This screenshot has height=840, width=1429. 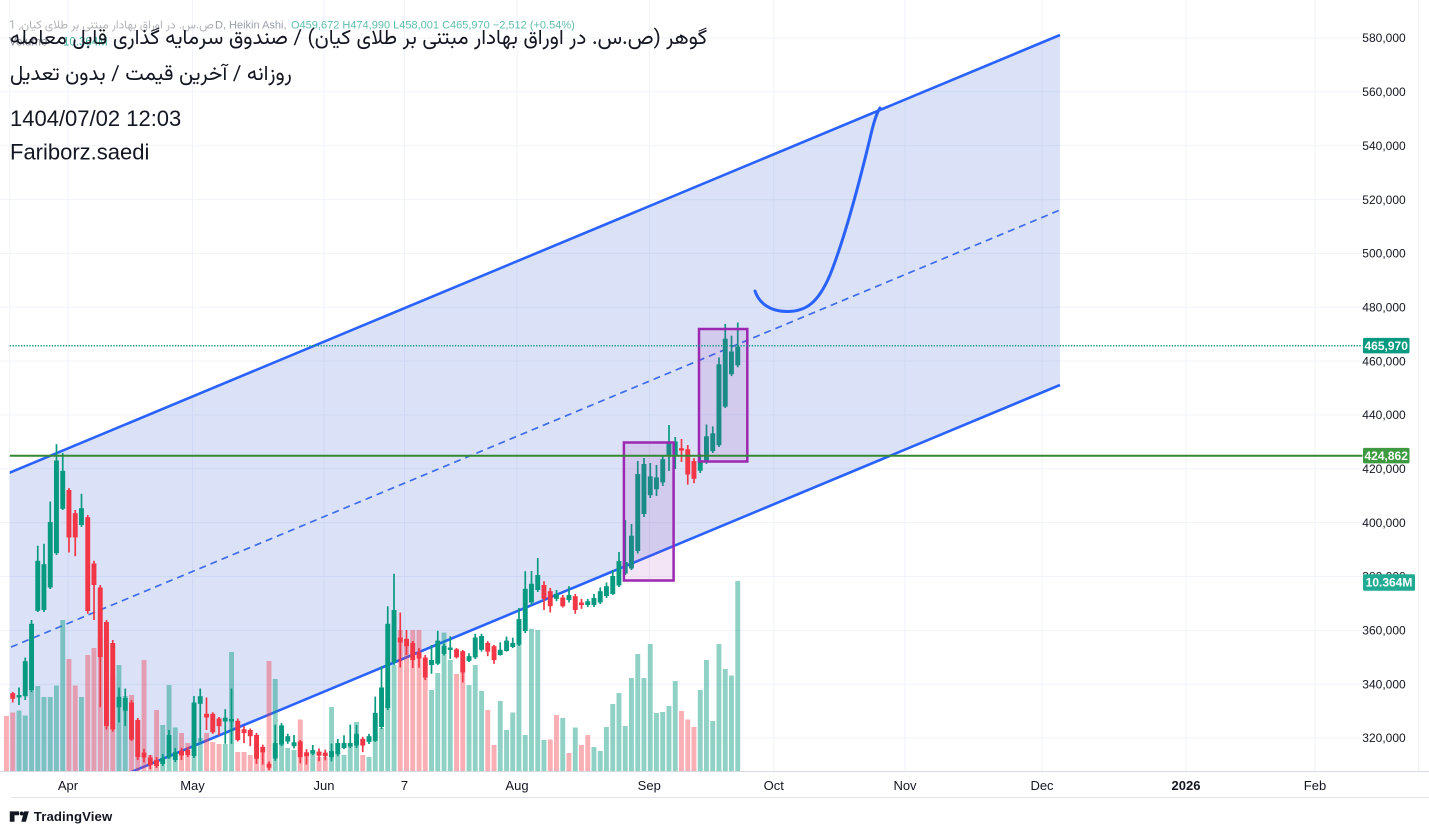 What do you see at coordinates (1384, 307) in the screenshot?
I see `svg-text: 480,000` at bounding box center [1384, 307].